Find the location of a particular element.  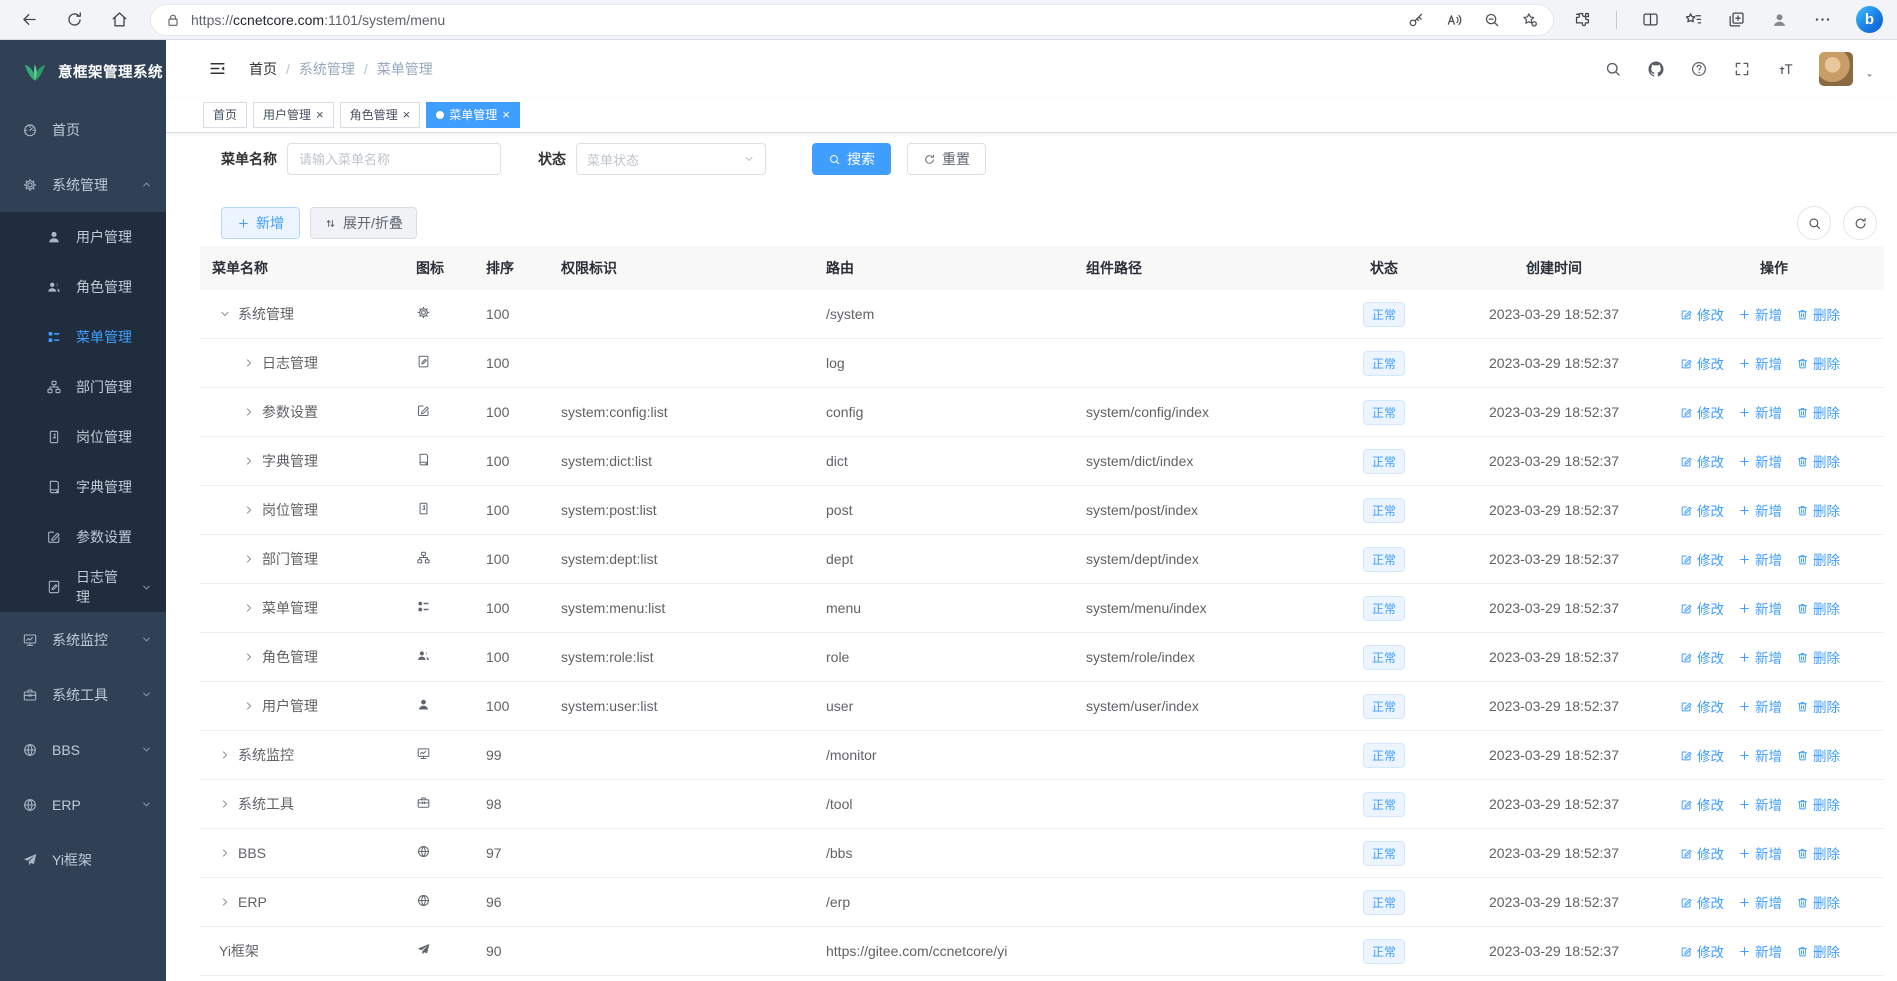

zoom-out-icon is located at coordinates (1492, 20).